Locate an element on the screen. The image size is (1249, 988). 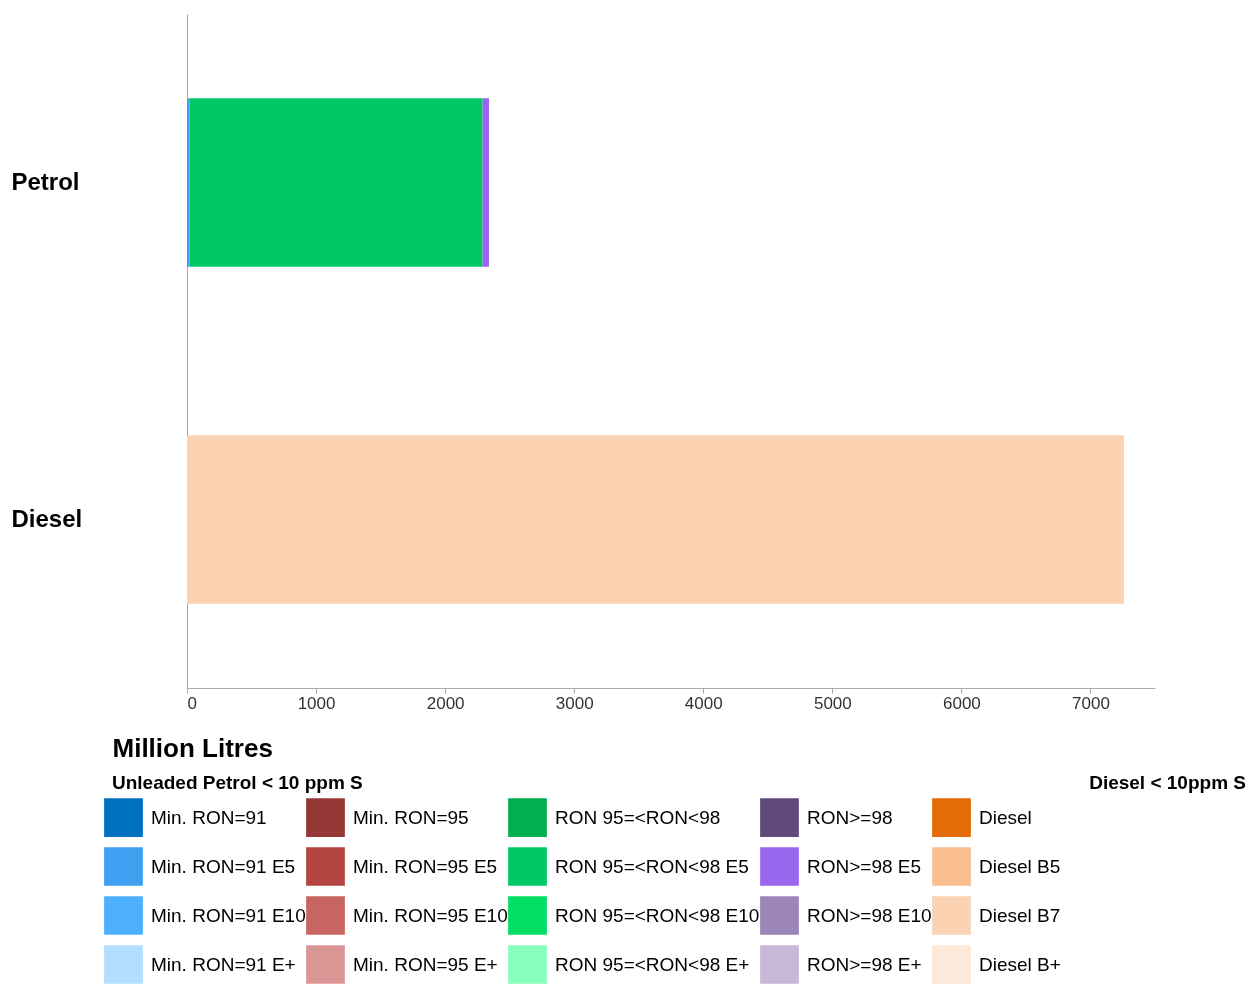
legend-label: Diesel B7 is located at coordinates (1020, 915).